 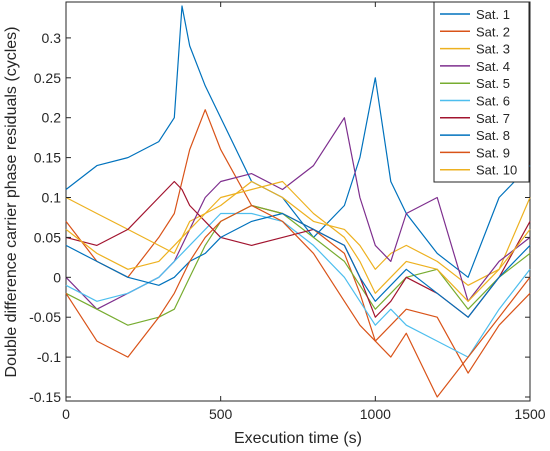 I want to click on y-tick-label: 0.05, so click(x=47, y=237).